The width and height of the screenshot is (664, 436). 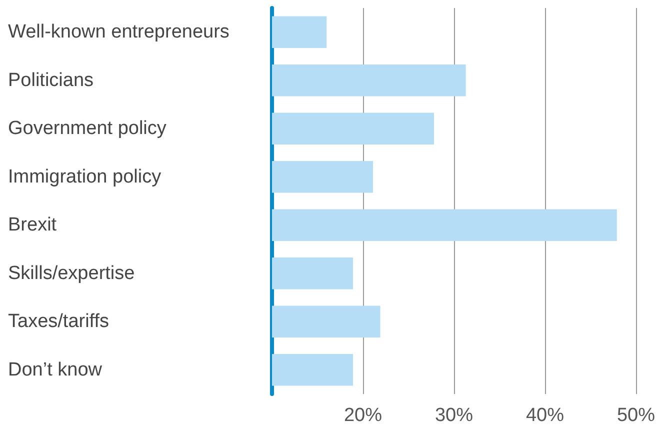 What do you see at coordinates (33, 225) in the screenshot?
I see `y-tick-label: Brexit` at bounding box center [33, 225].